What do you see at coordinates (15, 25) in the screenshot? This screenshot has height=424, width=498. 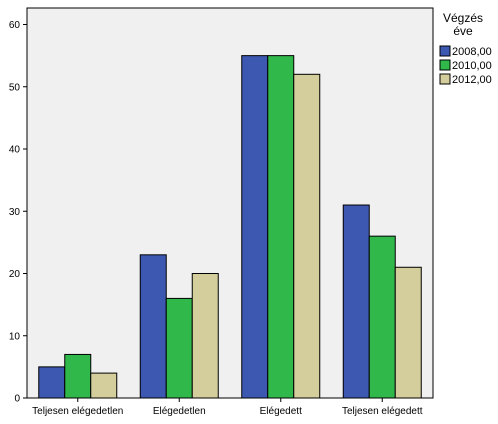 I see `y-tick-label: 60` at bounding box center [15, 25].